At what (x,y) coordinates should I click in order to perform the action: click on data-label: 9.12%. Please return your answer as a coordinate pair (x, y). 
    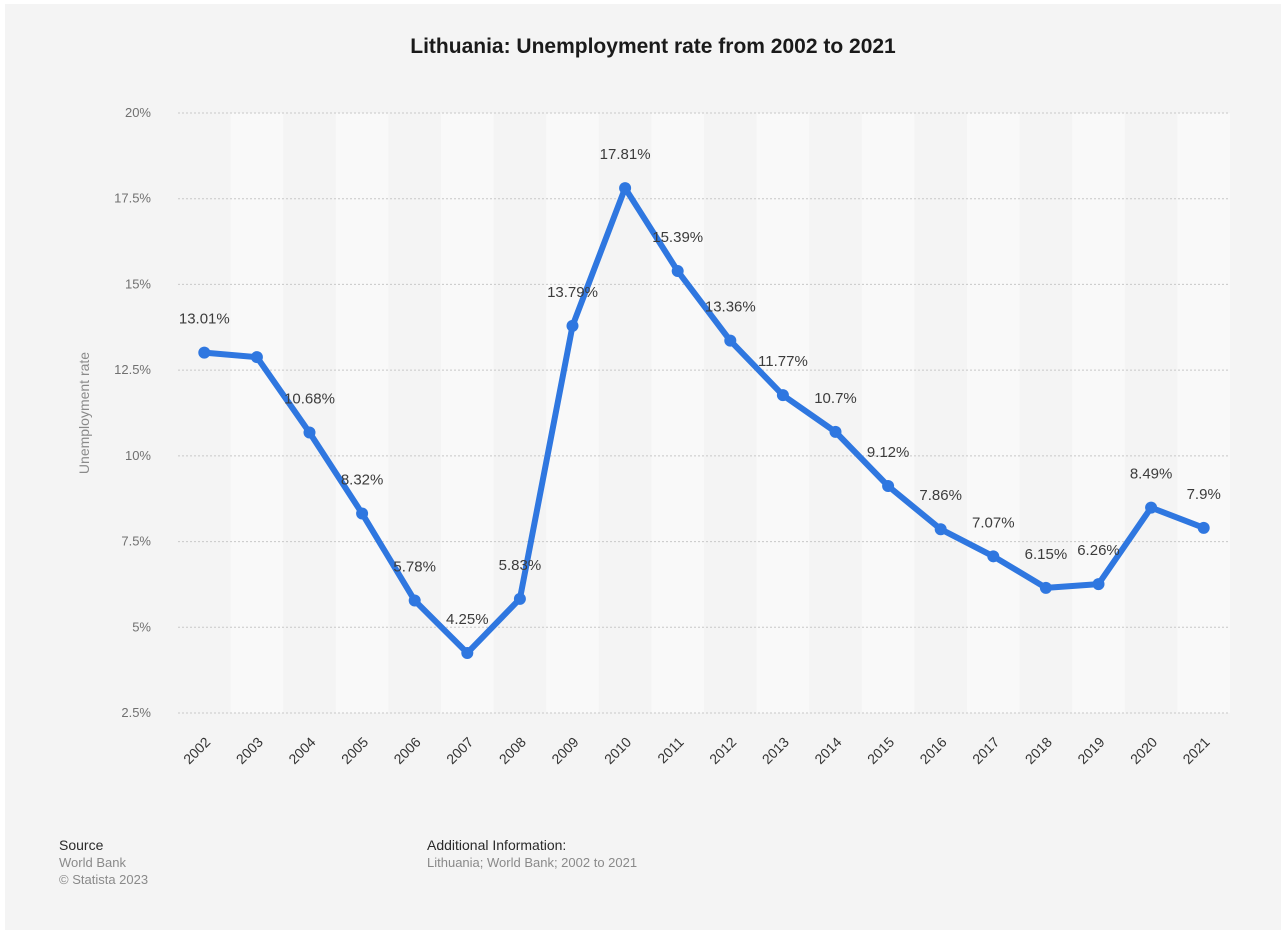
    Looking at the image, I should click on (888, 452).